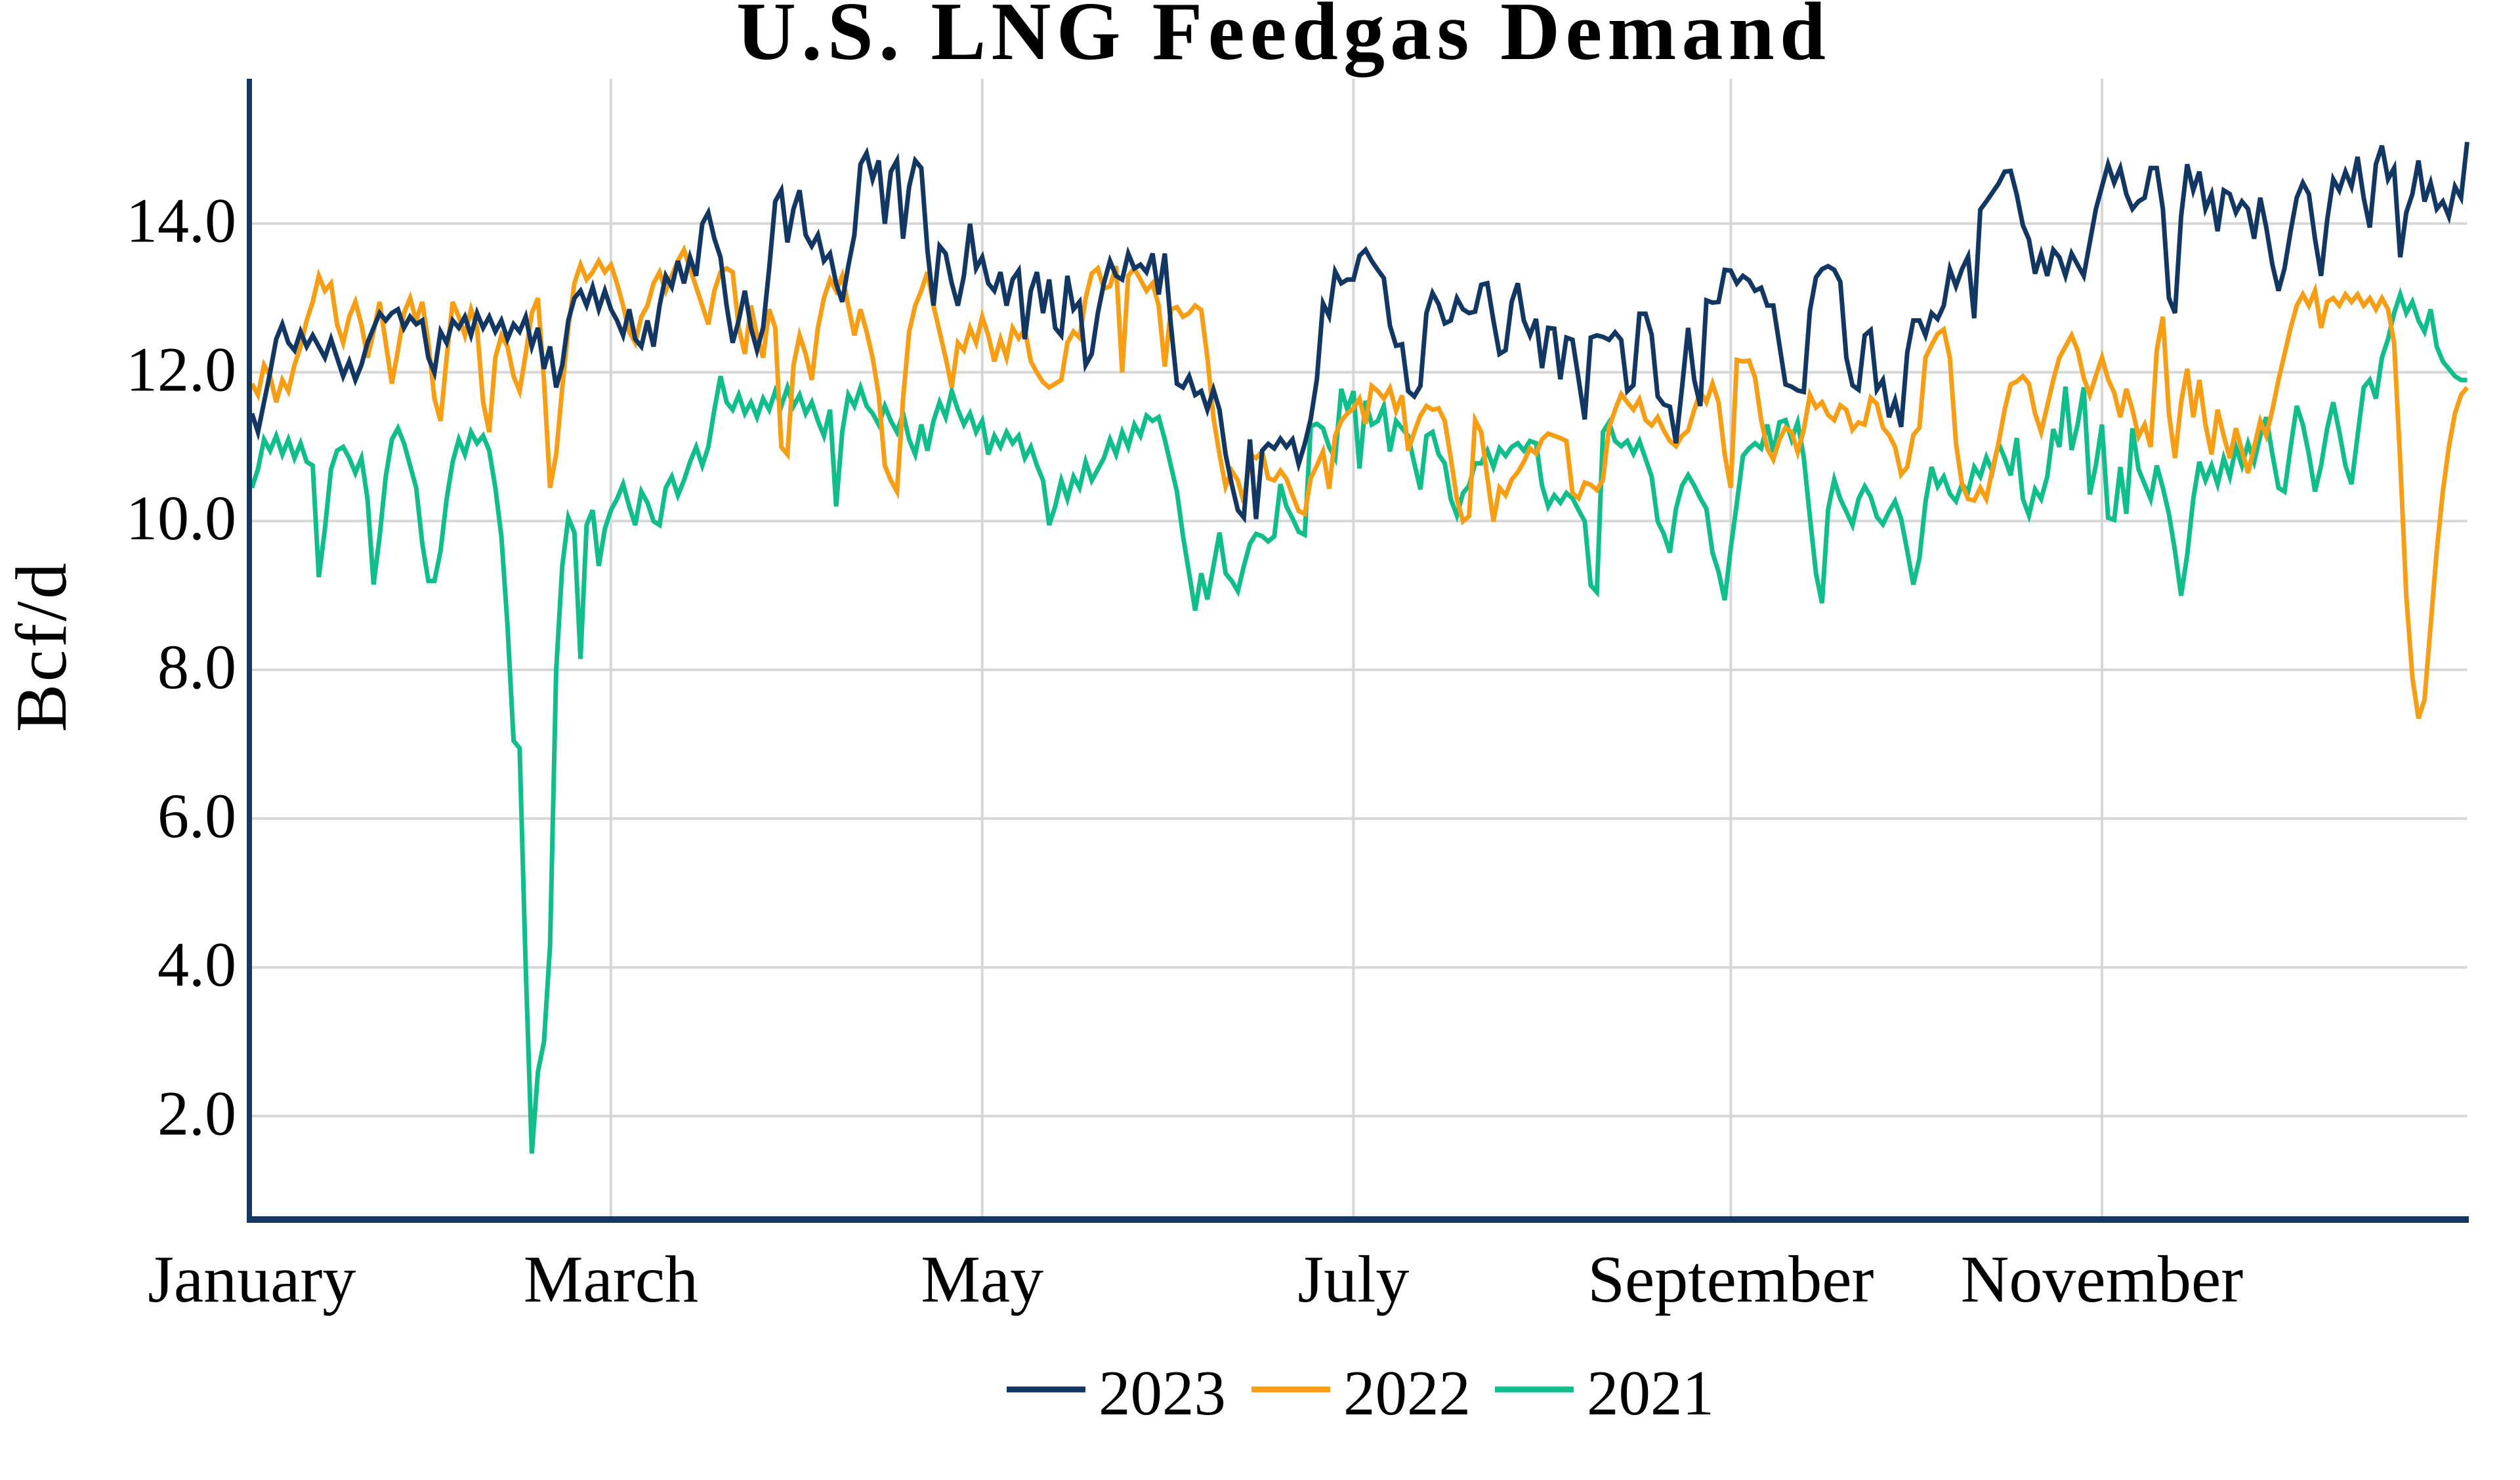  What do you see at coordinates (1730, 1280) in the screenshot?
I see `svg-text: September` at bounding box center [1730, 1280].